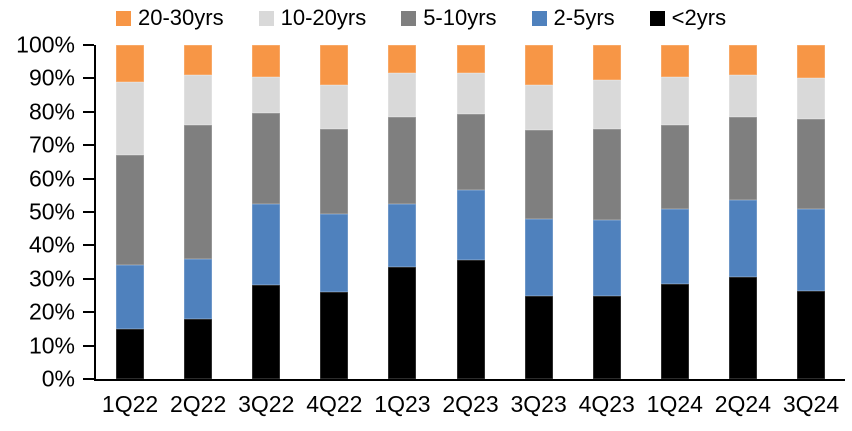  I want to click on legend-item-5-10yrs: 5-10yrs, so click(449, 17).